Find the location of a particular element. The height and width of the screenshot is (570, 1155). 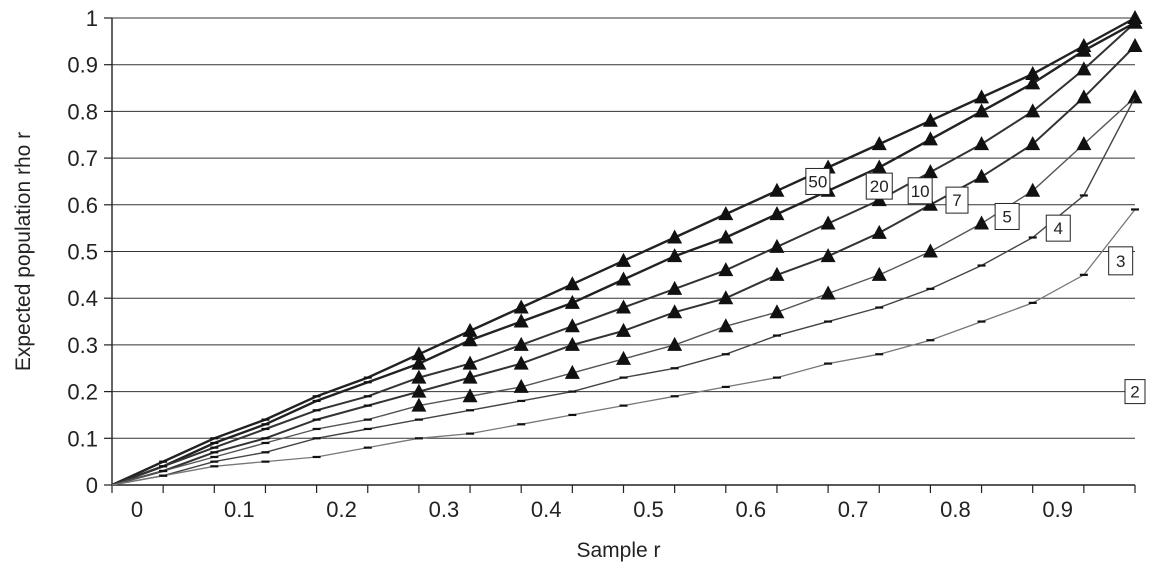

x-tick-label: 0.6 is located at coordinates (751, 509).